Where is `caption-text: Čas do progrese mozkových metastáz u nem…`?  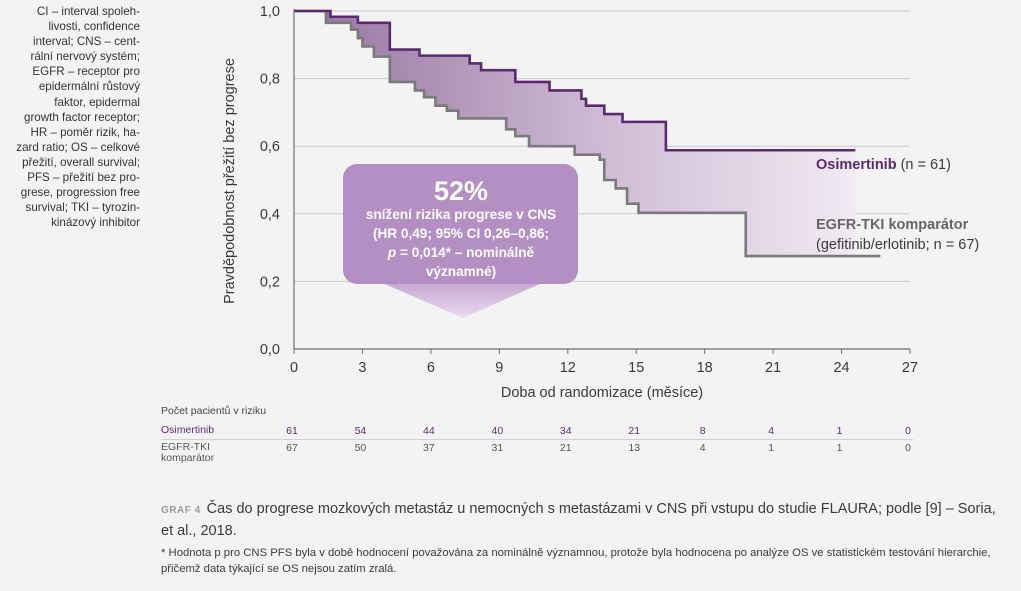 caption-text: Čas do progrese mozkových metastáz u nem… is located at coordinates (578, 520).